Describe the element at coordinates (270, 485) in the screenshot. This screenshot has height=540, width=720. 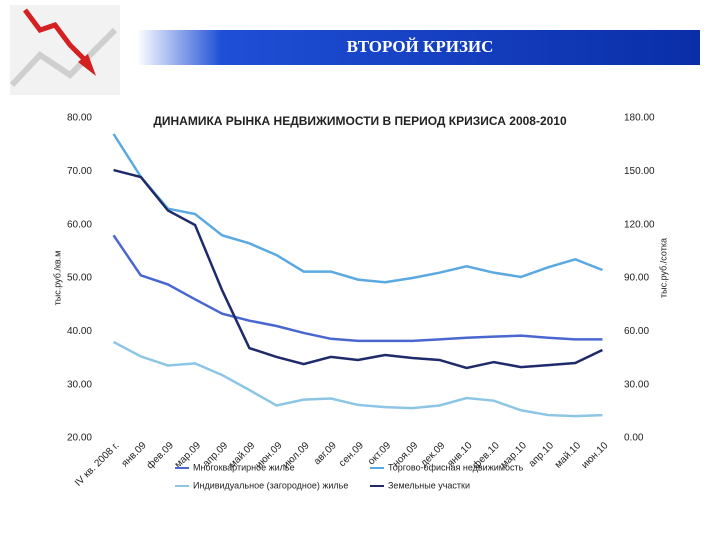
I see `legend-label: Индивидуальное (загородное) жилье` at that location.